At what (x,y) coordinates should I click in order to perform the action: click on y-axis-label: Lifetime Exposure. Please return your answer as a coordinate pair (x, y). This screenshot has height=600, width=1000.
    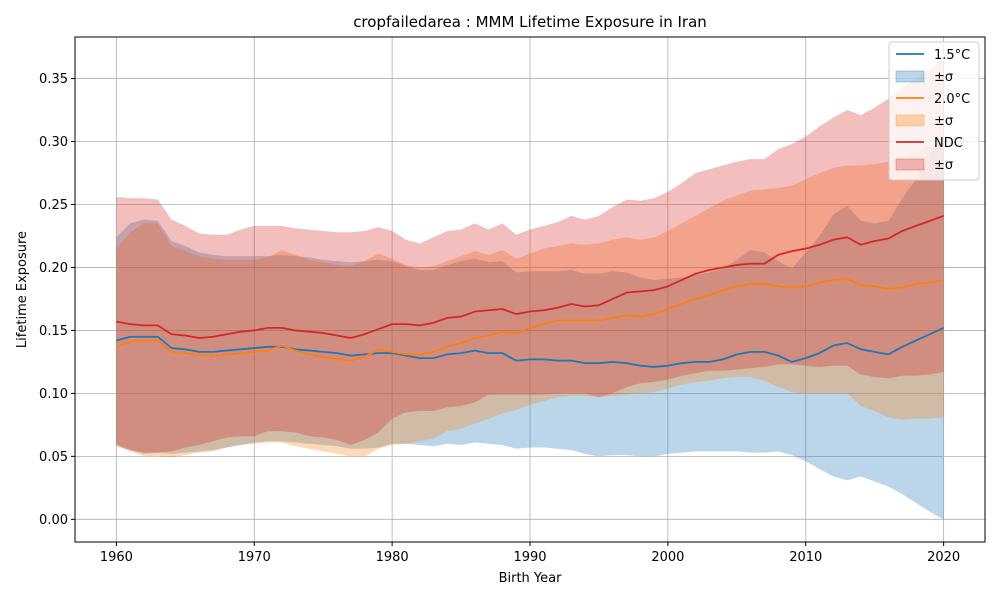
    Looking at the image, I should click on (22, 289).